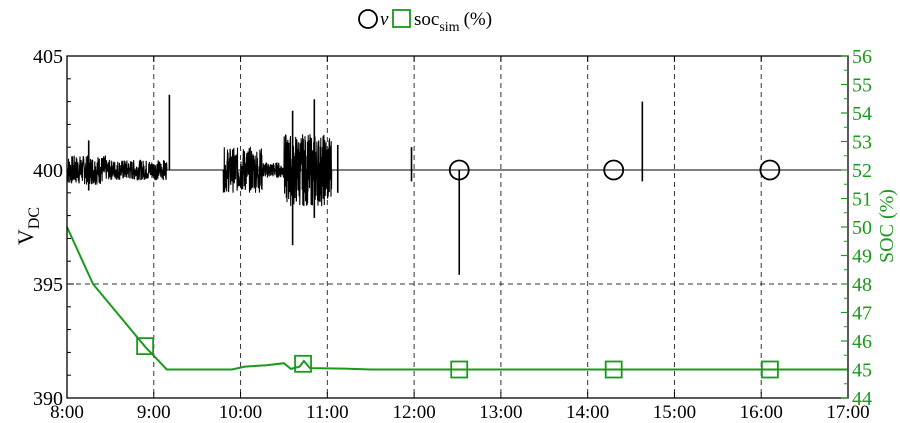  What do you see at coordinates (500, 412) in the screenshot?
I see `x-tick-label: 13:00` at bounding box center [500, 412].